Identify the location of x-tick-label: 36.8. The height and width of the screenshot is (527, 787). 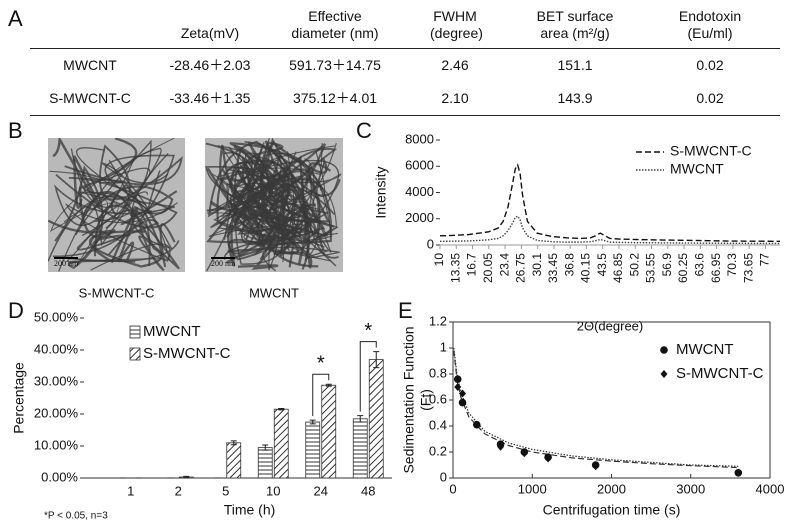
(569, 265).